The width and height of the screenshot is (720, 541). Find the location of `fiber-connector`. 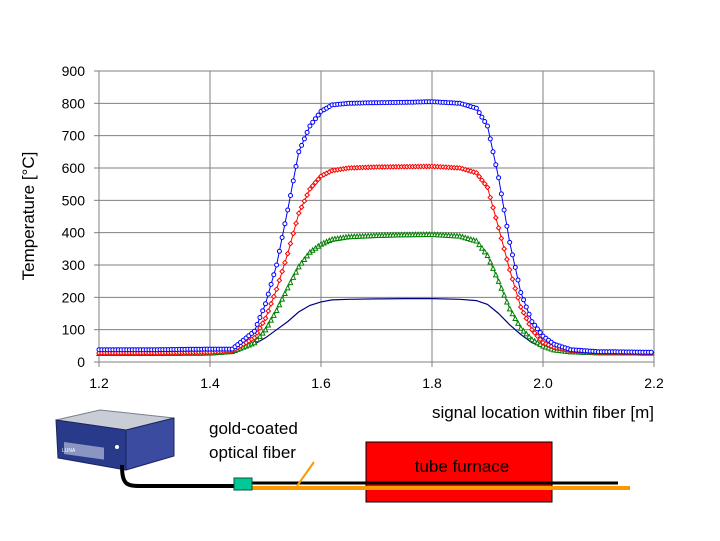

fiber-connector is located at coordinates (243, 484).